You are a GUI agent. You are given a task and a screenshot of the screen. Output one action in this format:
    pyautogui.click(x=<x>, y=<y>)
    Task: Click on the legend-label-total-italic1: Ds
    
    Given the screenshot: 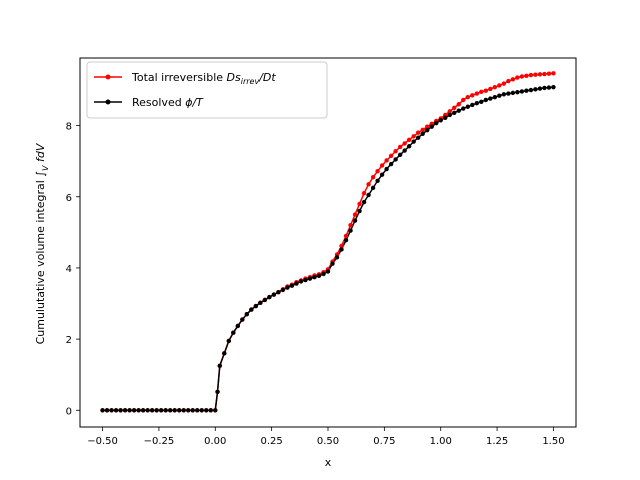 What is the action you would take?
    pyautogui.click(x=234, y=77)
    